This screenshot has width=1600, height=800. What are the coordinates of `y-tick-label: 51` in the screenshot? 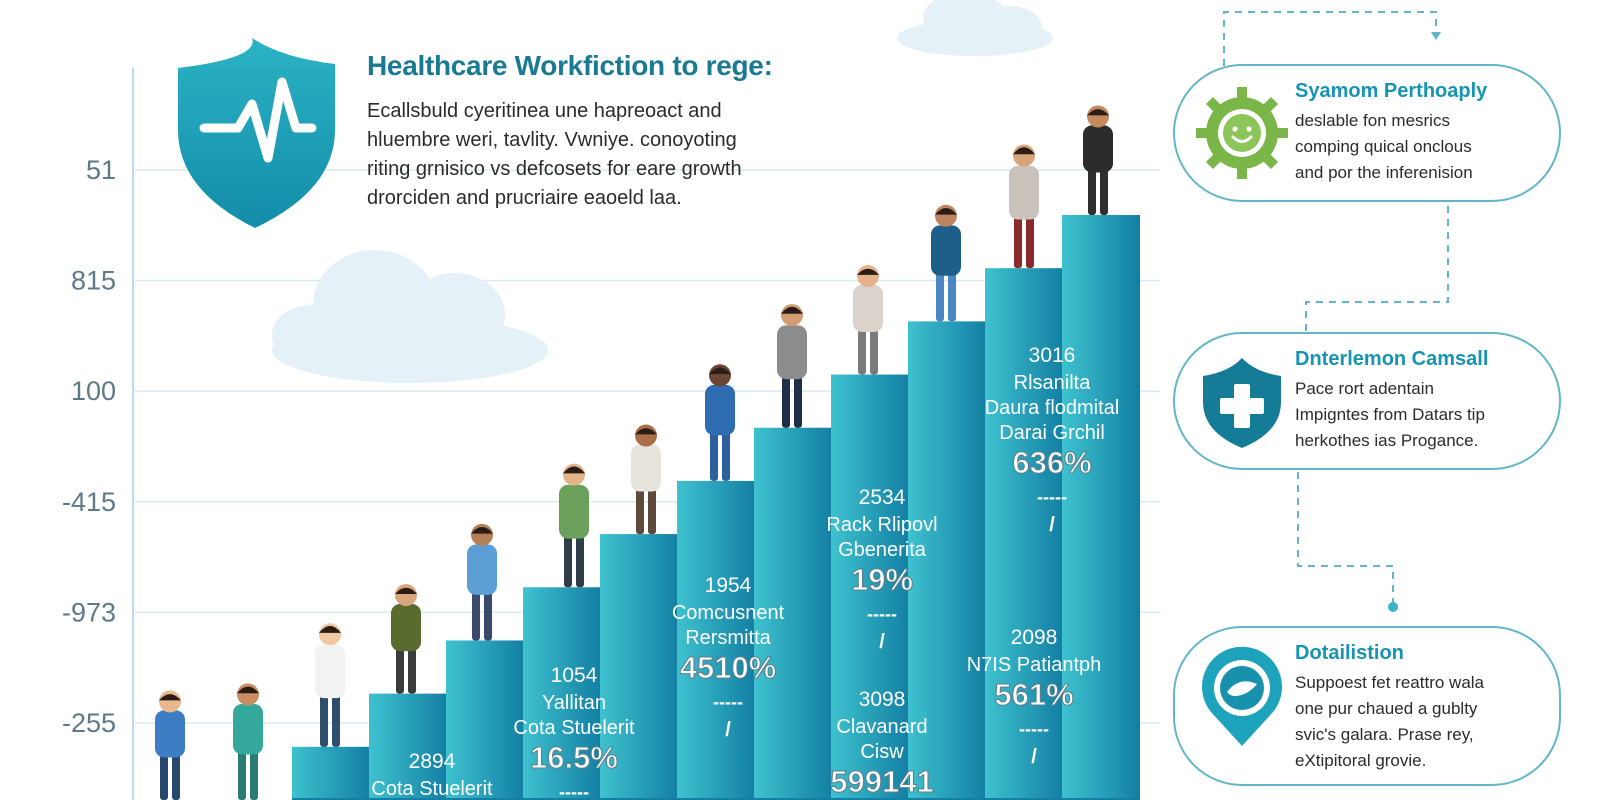 It's located at (101, 170).